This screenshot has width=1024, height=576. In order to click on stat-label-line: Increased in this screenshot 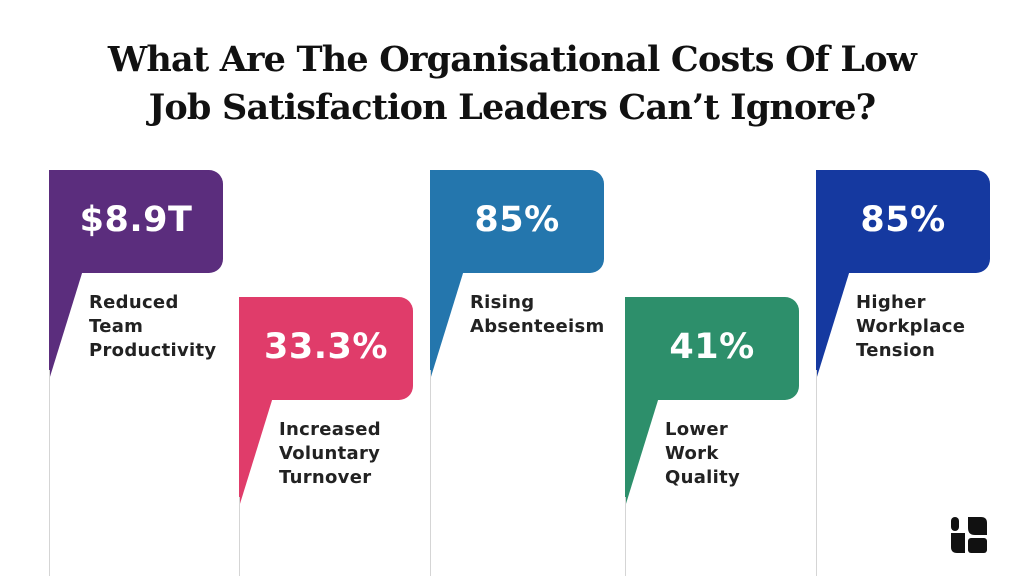, I will do `click(330, 429)`.